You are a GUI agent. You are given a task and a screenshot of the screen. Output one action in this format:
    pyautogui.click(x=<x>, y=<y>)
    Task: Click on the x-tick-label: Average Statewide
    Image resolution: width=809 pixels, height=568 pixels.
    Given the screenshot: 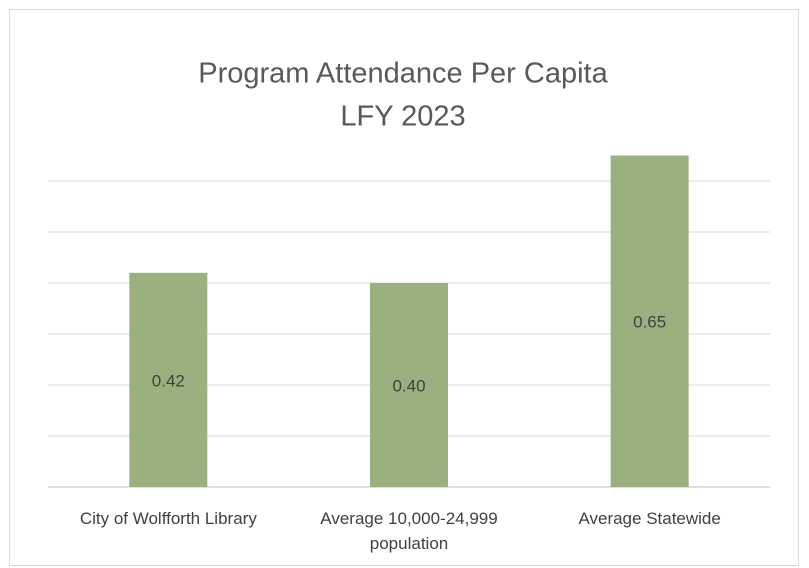 What is the action you would take?
    pyautogui.click(x=649, y=518)
    